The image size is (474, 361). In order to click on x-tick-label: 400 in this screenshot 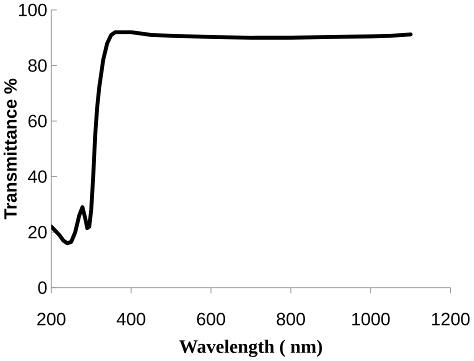, I will do `click(131, 319)`.